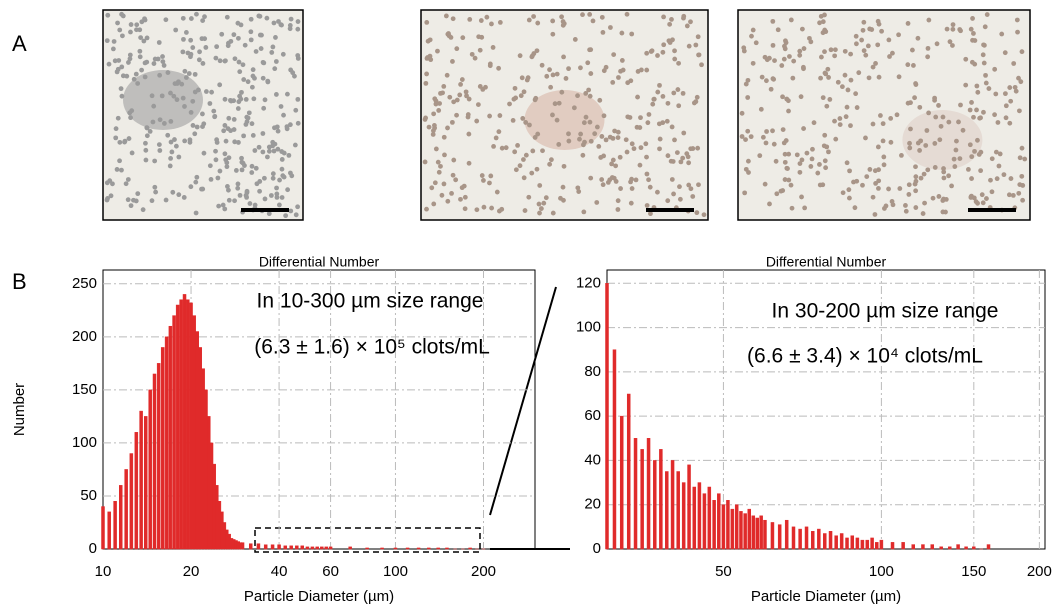 The height and width of the screenshot is (611, 1061). What do you see at coordinates (19, 281) in the screenshot?
I see `panel-label: B` at bounding box center [19, 281].